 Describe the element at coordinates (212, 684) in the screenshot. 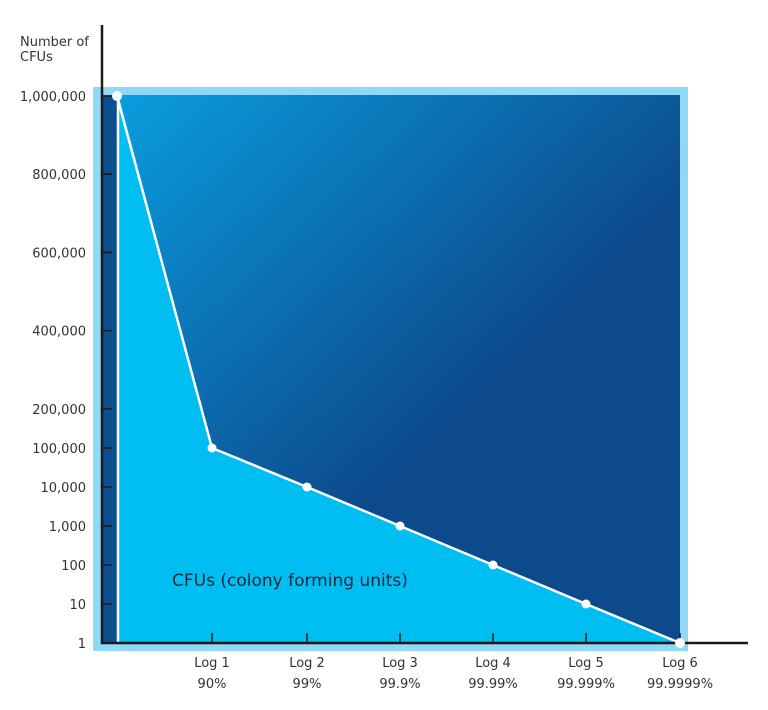

I see `x-tick-percent: 90%` at that location.